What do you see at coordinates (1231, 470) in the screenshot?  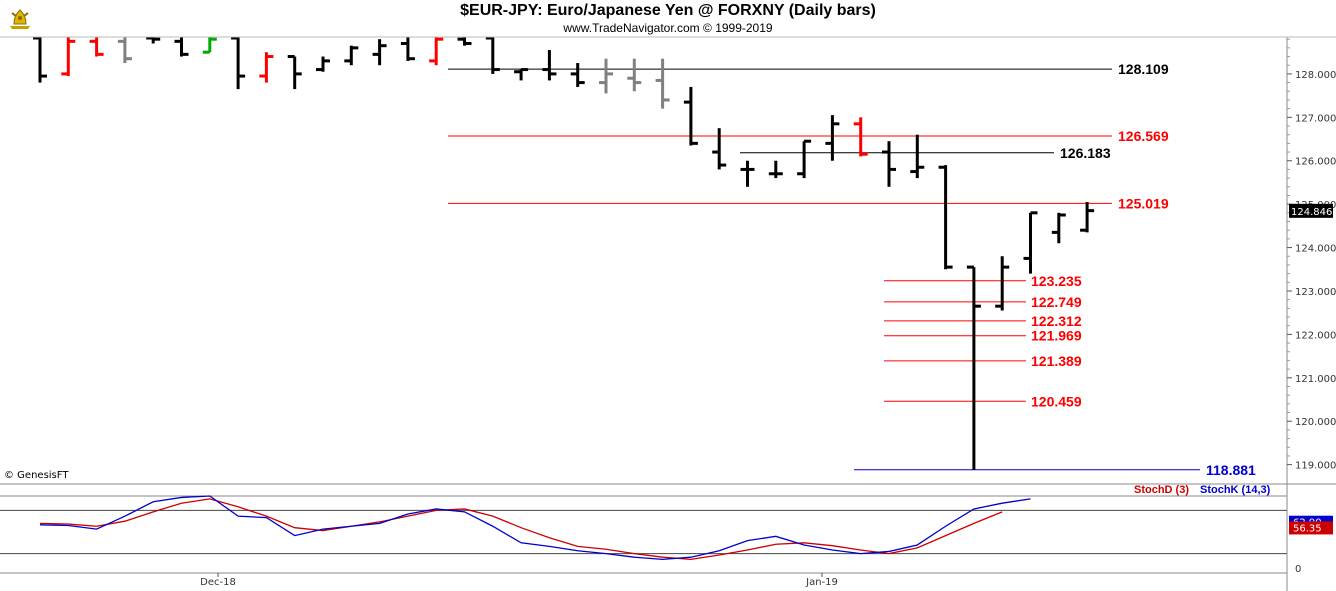 I see `level-label: 118.881` at bounding box center [1231, 470].